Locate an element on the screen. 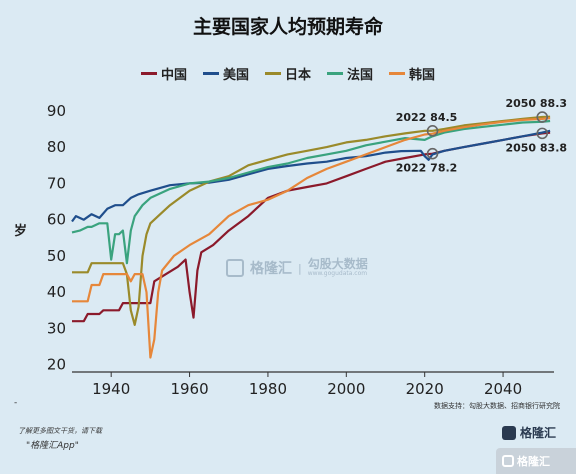  footer-logo-text: 格隆汇 is located at coordinates (537, 433).